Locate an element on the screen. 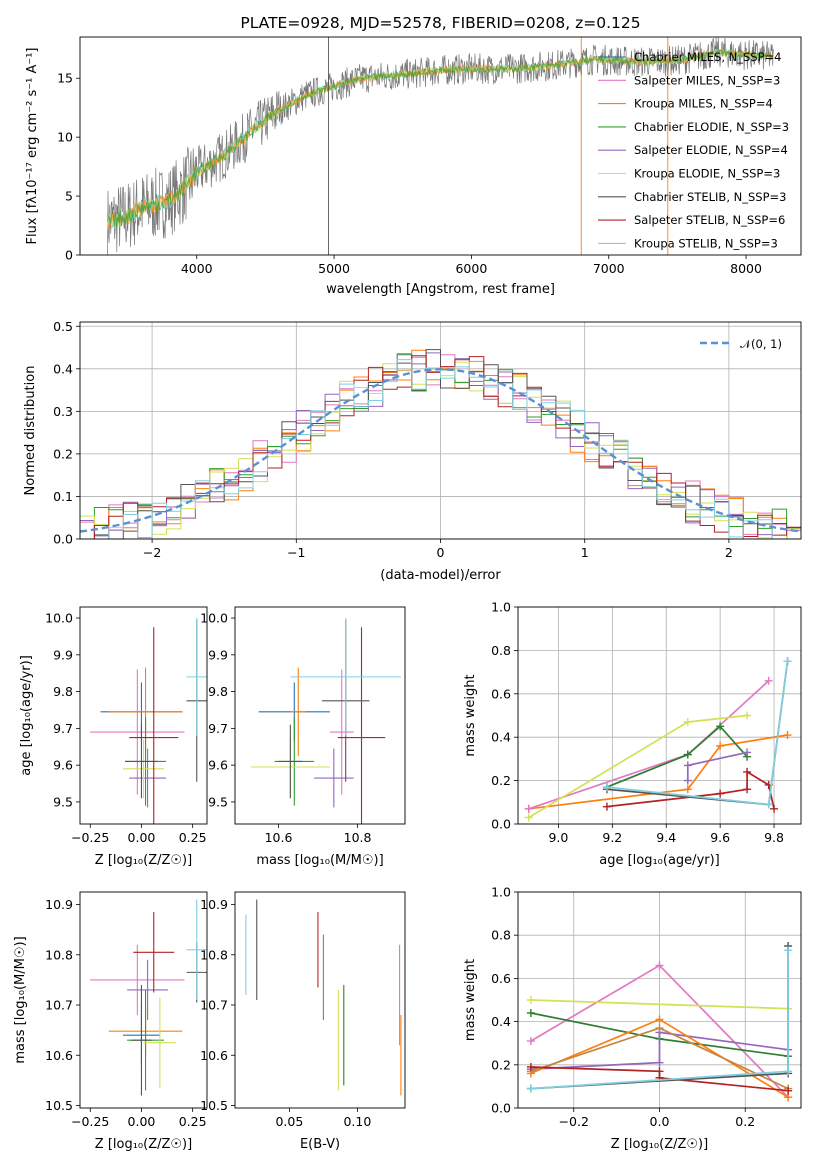 This screenshot has height=1170, width=819. x-tick-label: 0.0 is located at coordinates (660, 1121).